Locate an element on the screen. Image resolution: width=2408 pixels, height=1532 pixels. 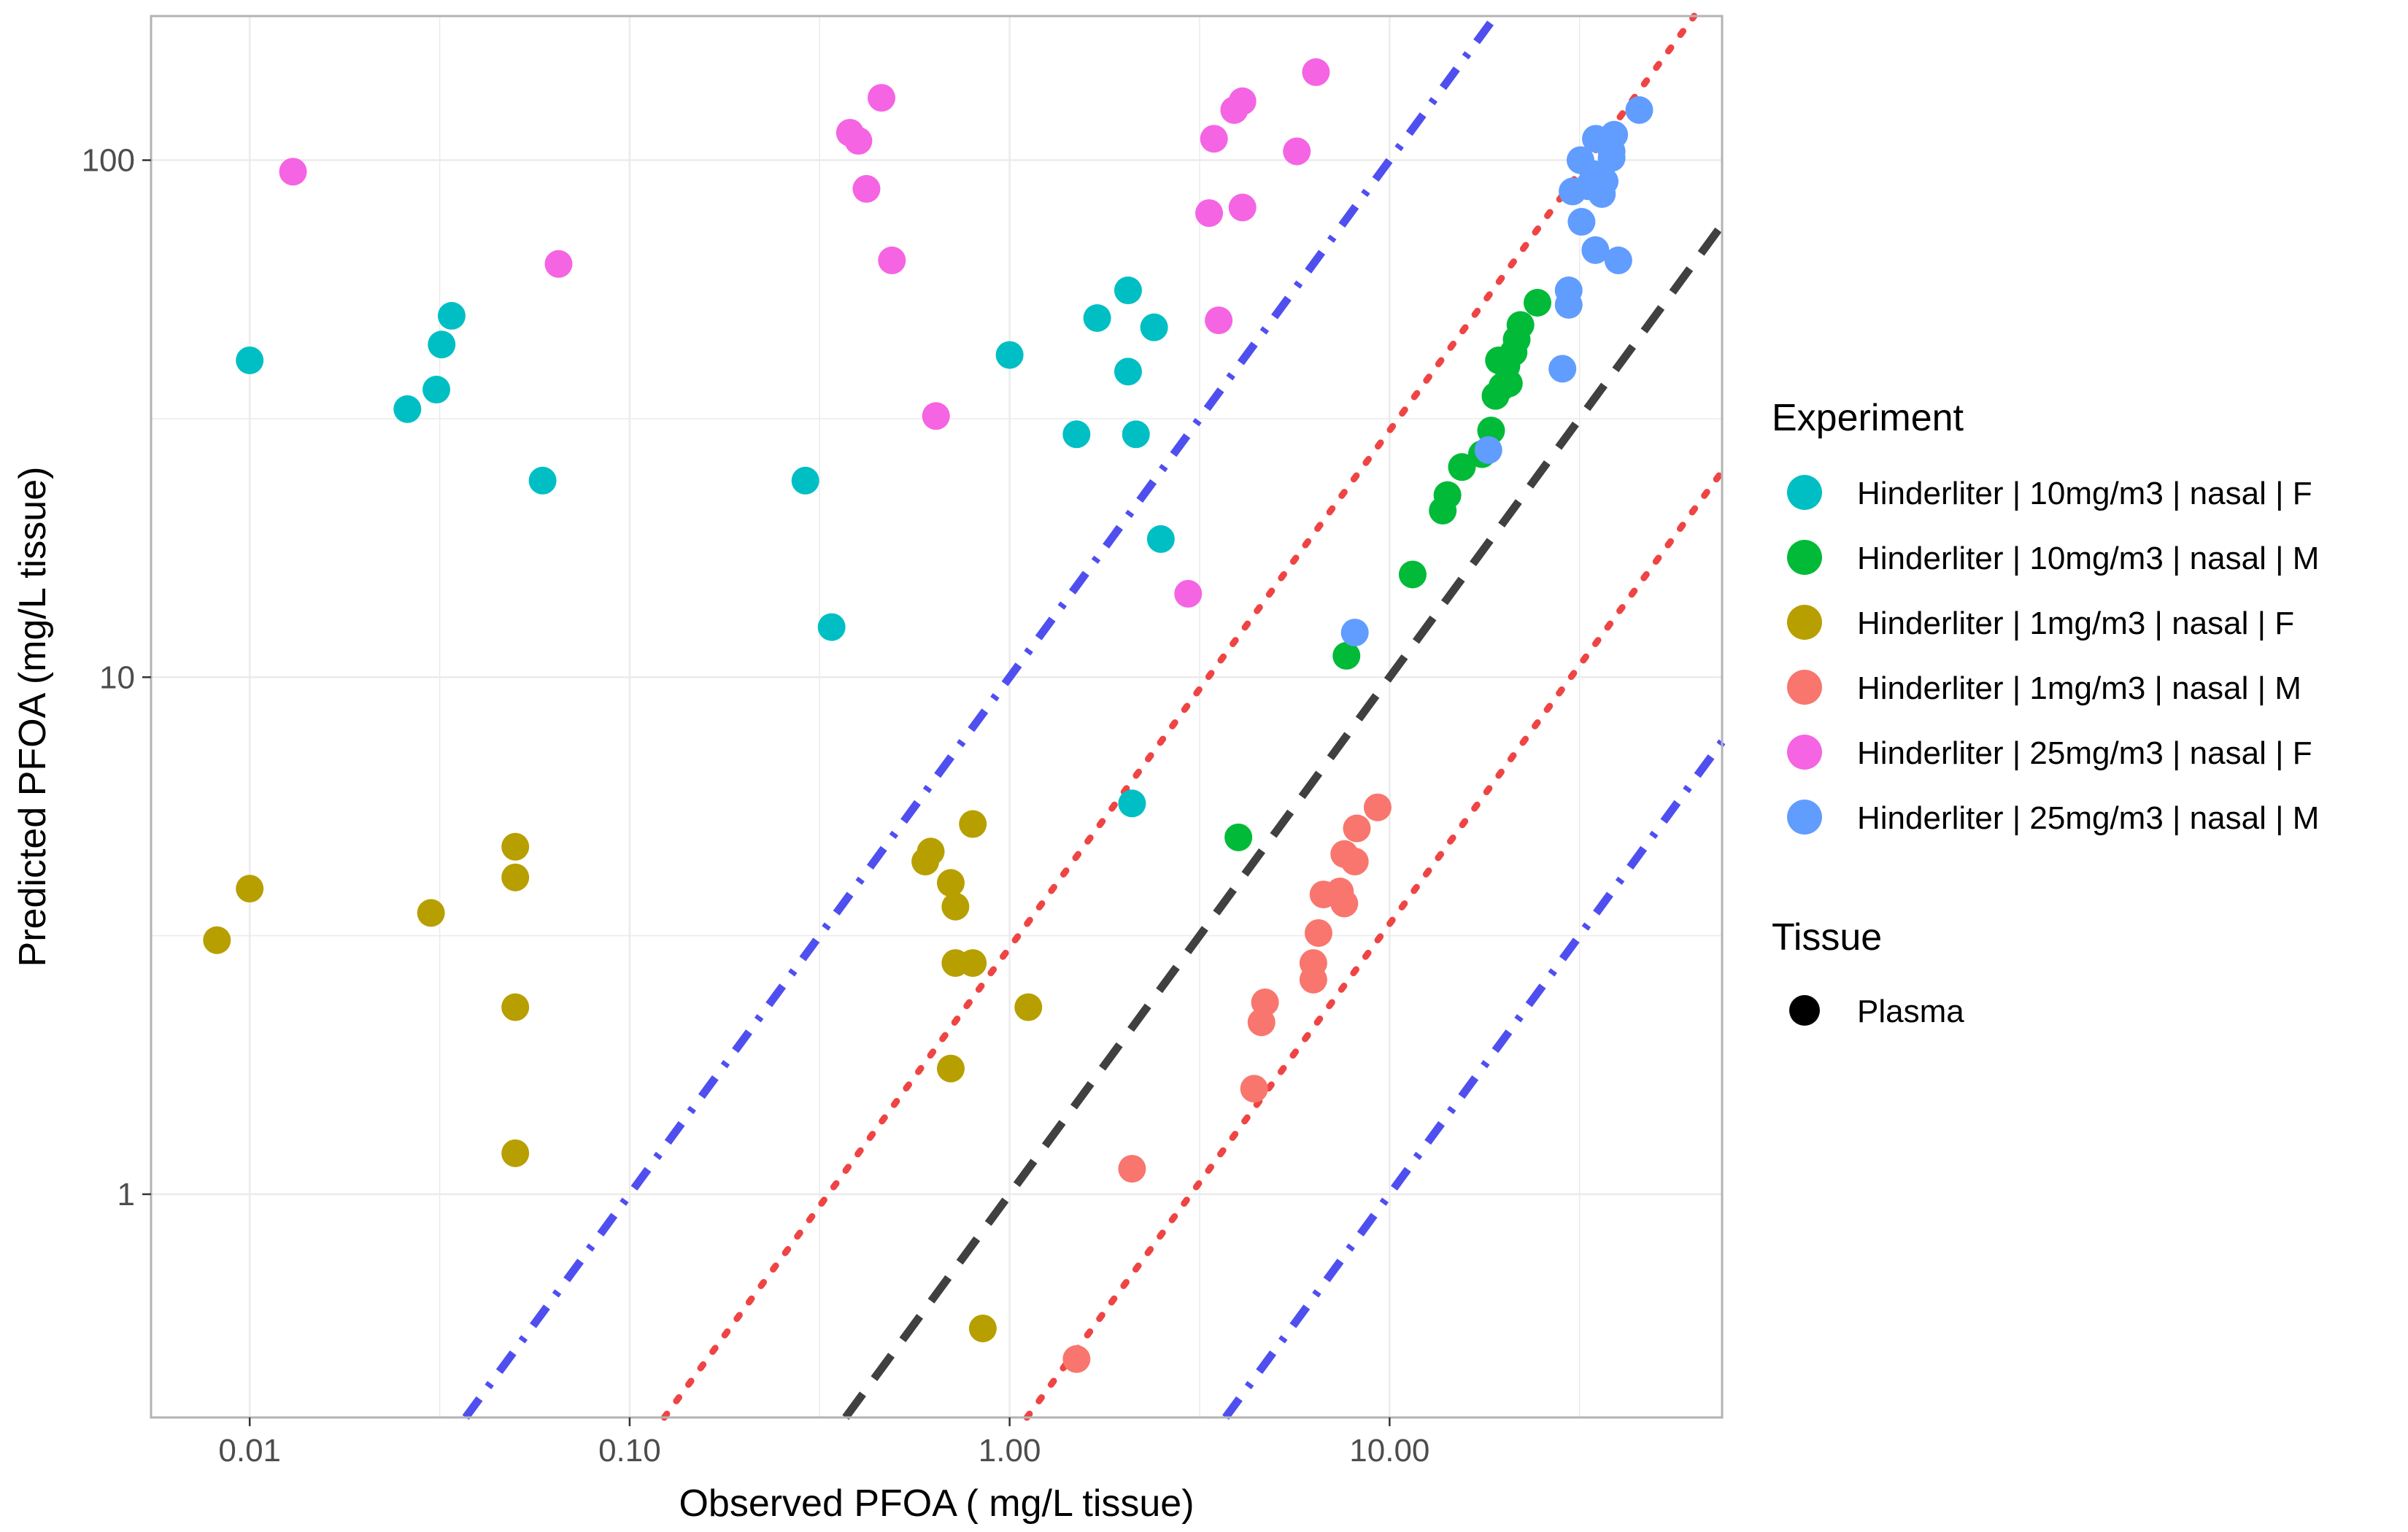
y-tick-label: 100 is located at coordinates (108, 161).